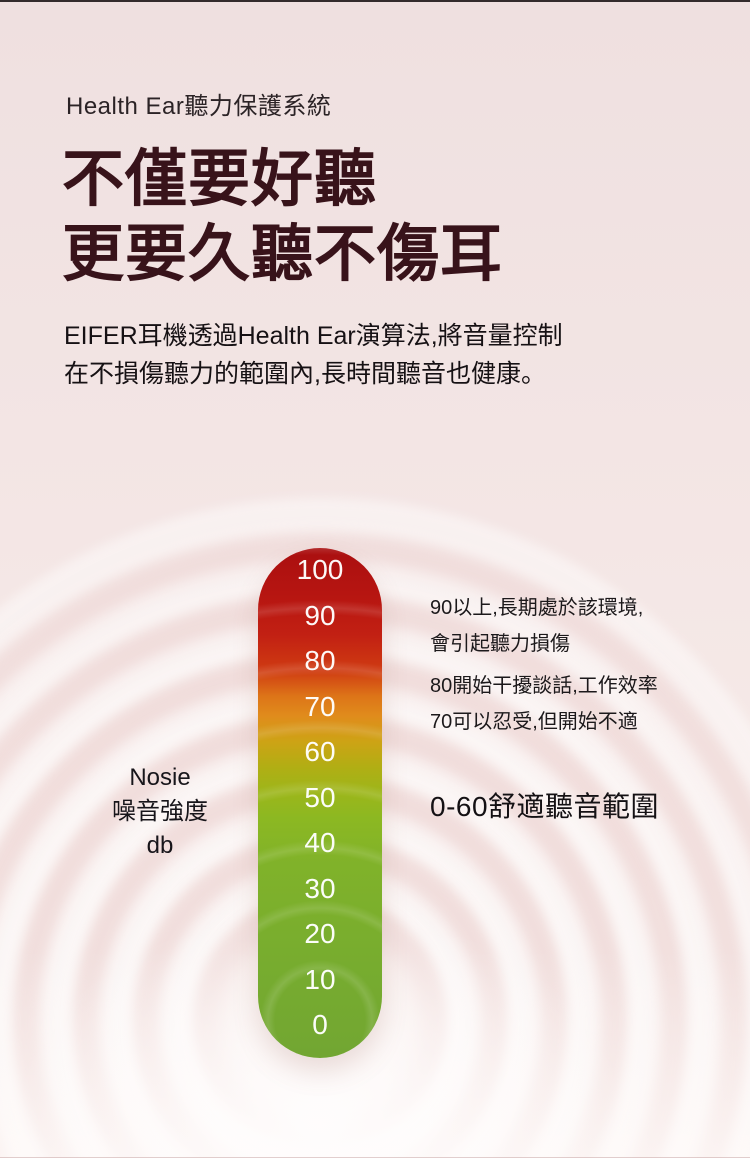 The height and width of the screenshot is (1158, 750). What do you see at coordinates (320, 660) in the screenshot?
I see `gauge-tick-label: 80` at bounding box center [320, 660].